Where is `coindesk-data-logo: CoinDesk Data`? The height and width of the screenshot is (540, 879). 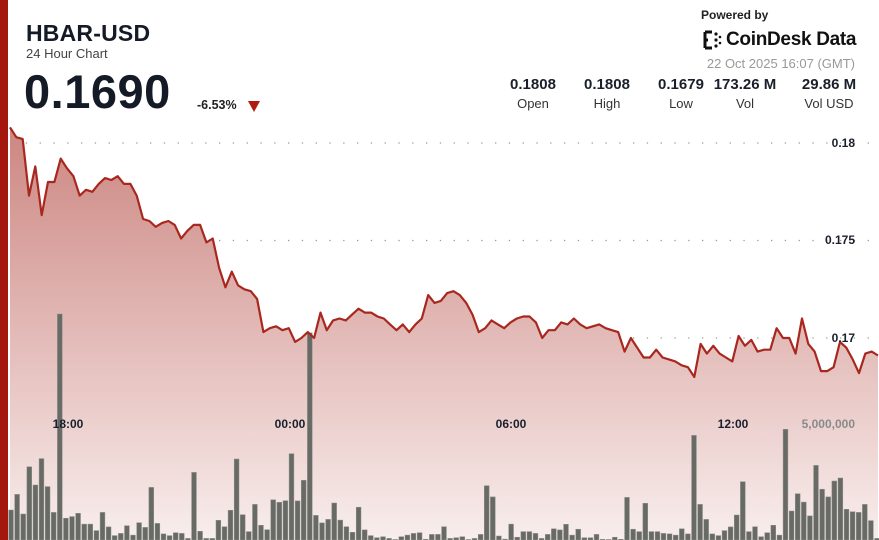 coindesk-data-logo: CoinDesk Data is located at coordinates (779, 40).